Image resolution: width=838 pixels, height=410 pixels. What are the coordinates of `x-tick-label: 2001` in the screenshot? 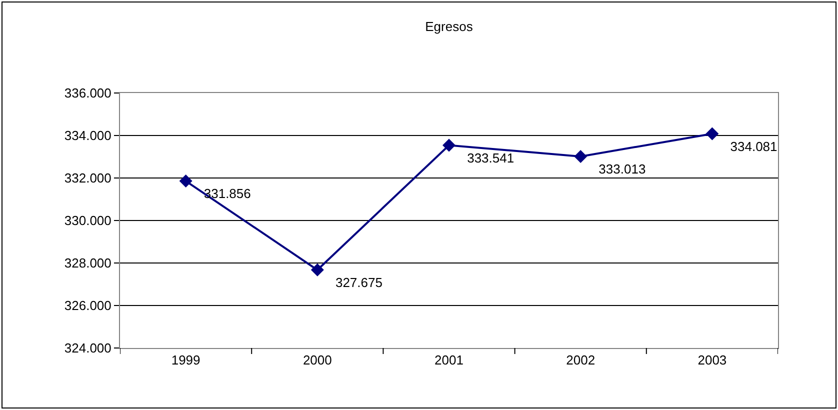 It's located at (449, 360).